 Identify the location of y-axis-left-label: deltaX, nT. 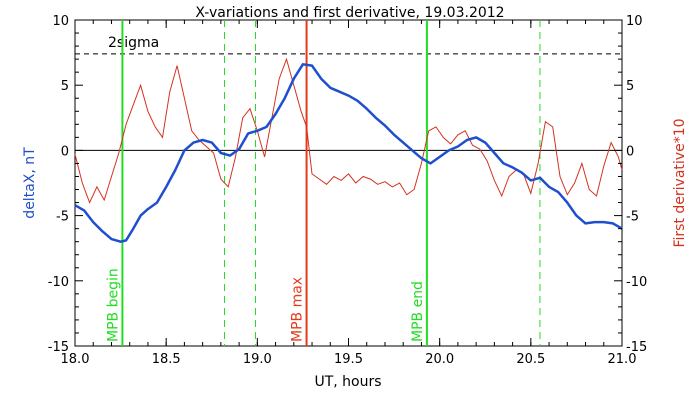
(30, 183).